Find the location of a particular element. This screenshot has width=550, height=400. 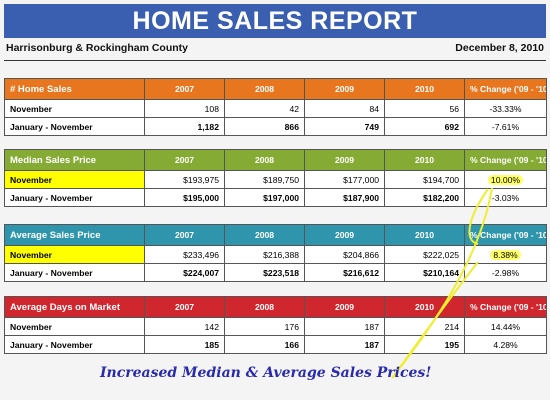

cell-value: $195,000 is located at coordinates (184, 197).